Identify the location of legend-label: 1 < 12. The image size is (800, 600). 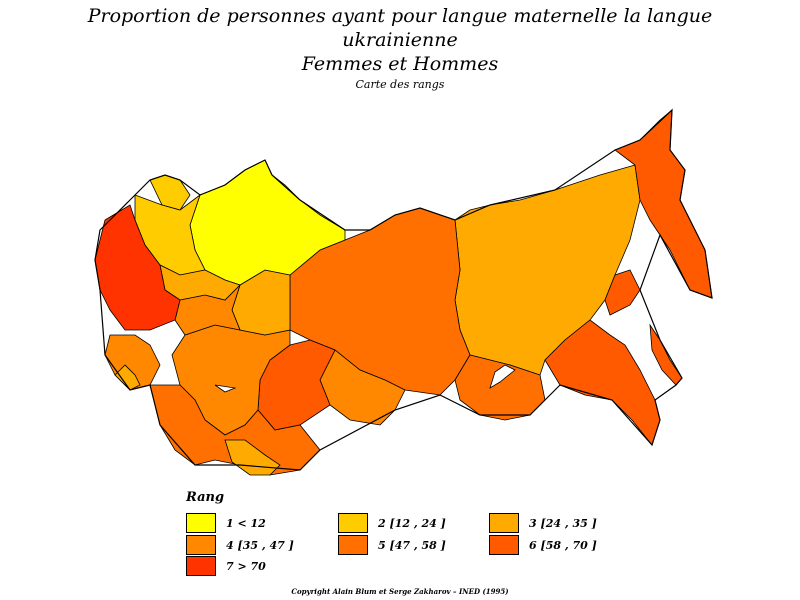
(246, 523).